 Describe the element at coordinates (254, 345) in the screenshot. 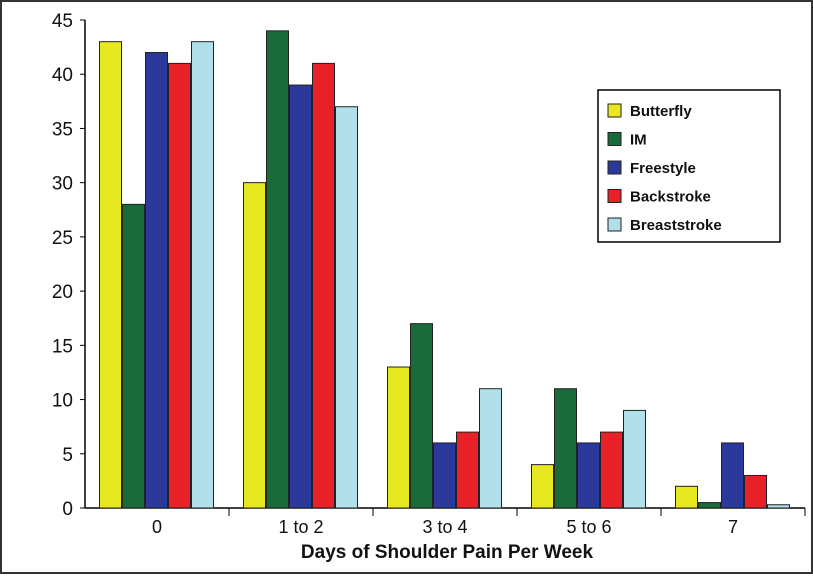

I see `bar-butterfly-1to2` at that location.